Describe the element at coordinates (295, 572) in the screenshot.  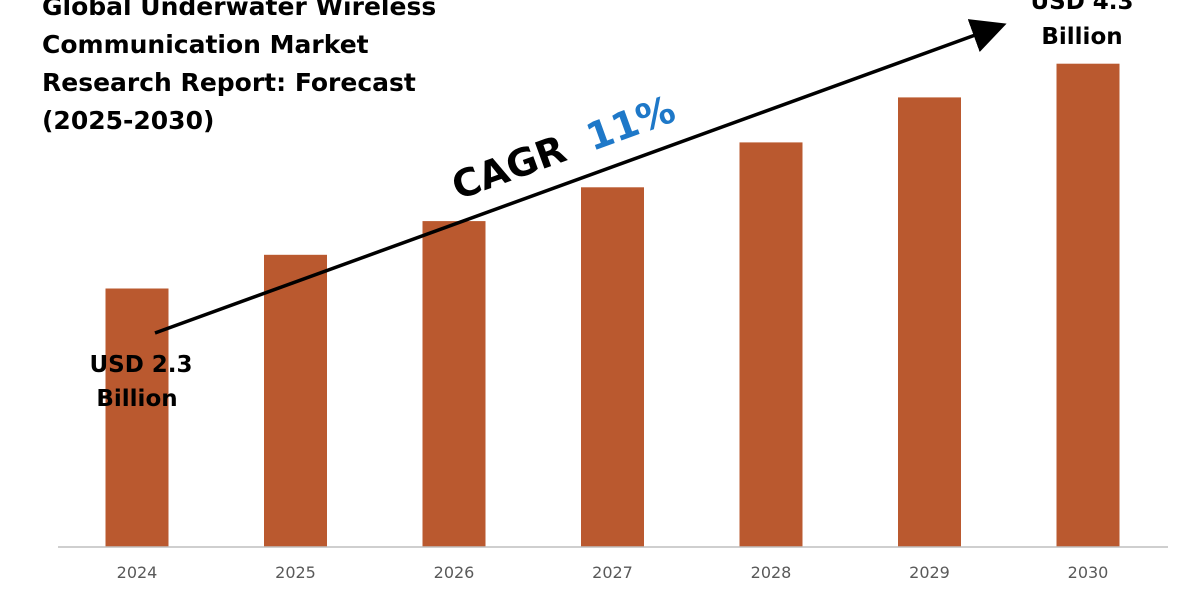
I see `x-tick-label-2025: 2025` at that location.